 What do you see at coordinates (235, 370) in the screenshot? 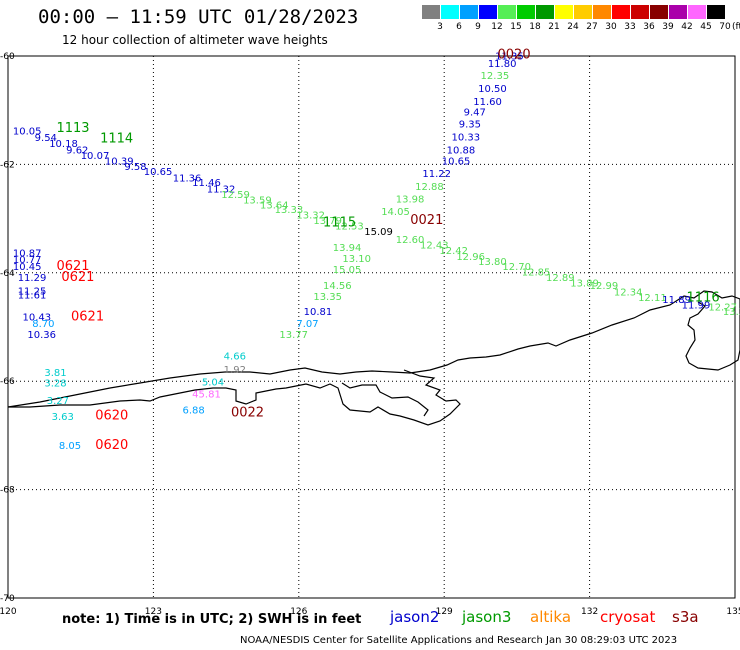
I see `wave-height-label: 1.92` at bounding box center [235, 370].